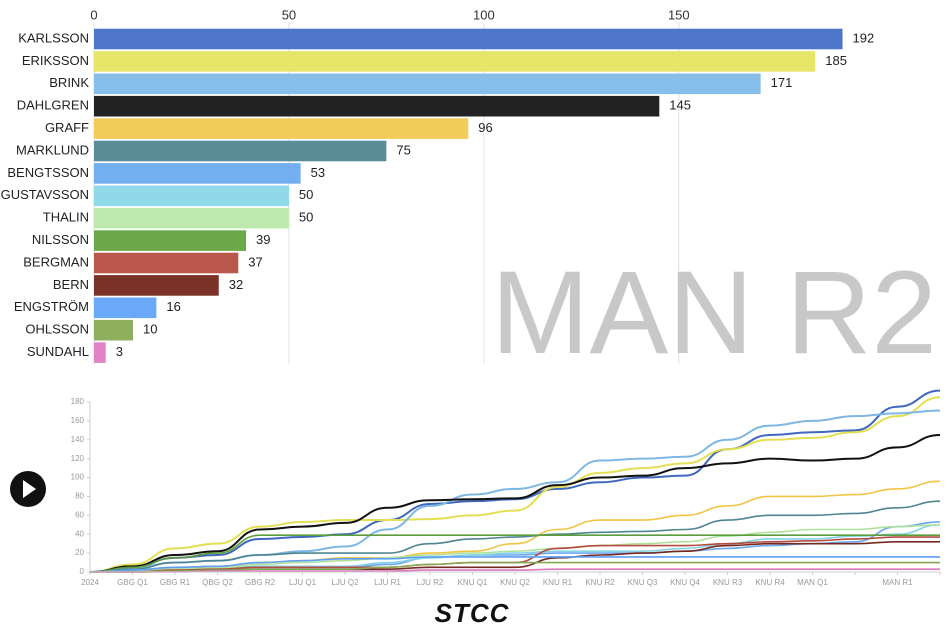  Describe the element at coordinates (679, 14) in the screenshot. I see `x-tick-label: 150` at that location.